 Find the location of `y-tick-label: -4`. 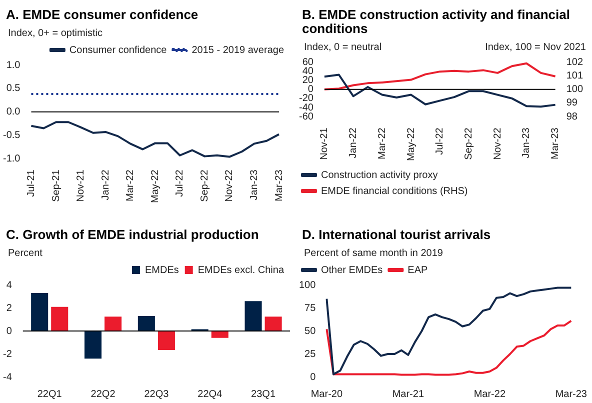

y-tick-label: -4 is located at coordinates (7, 377).